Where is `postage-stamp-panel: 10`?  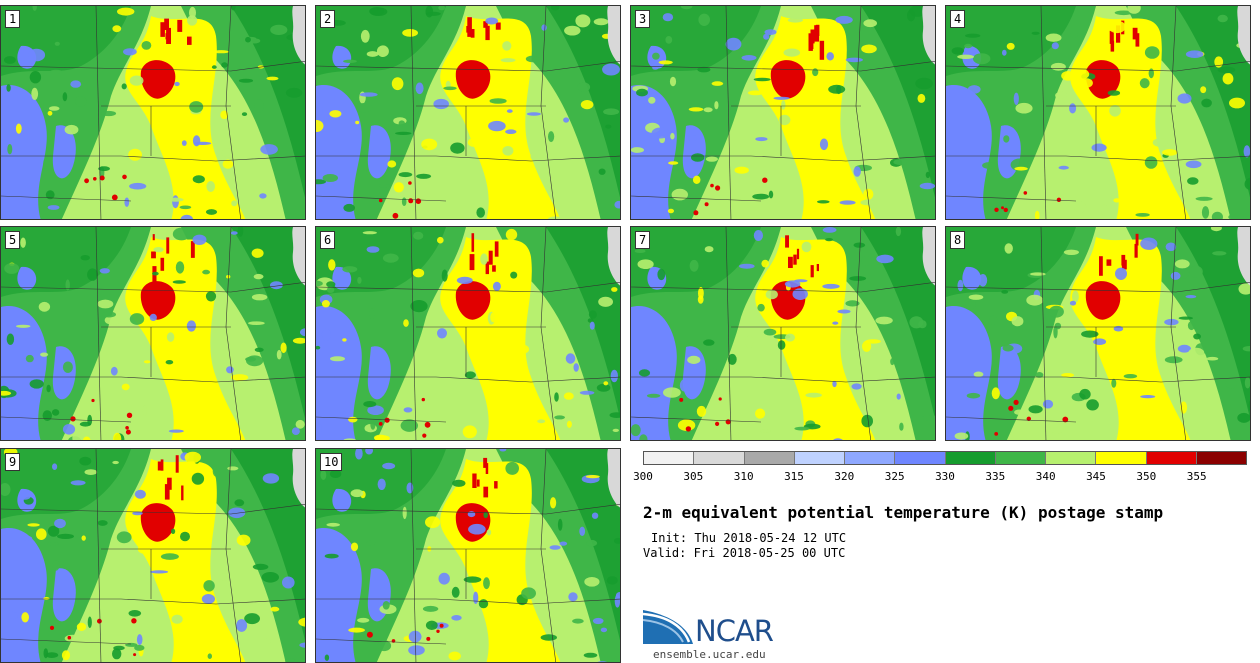
postage-stamp-panel: 10 is located at coordinates (468, 555).